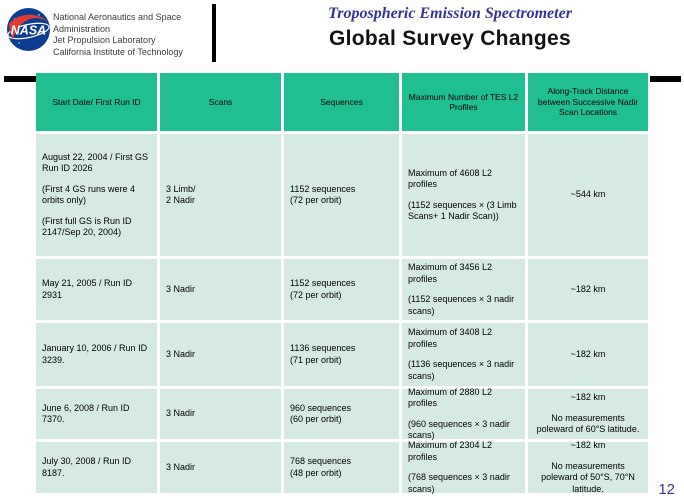 The image size is (684, 504). I want to click on cell-start-date: July 30, 2008 / Run ID 8187., so click(96, 467).